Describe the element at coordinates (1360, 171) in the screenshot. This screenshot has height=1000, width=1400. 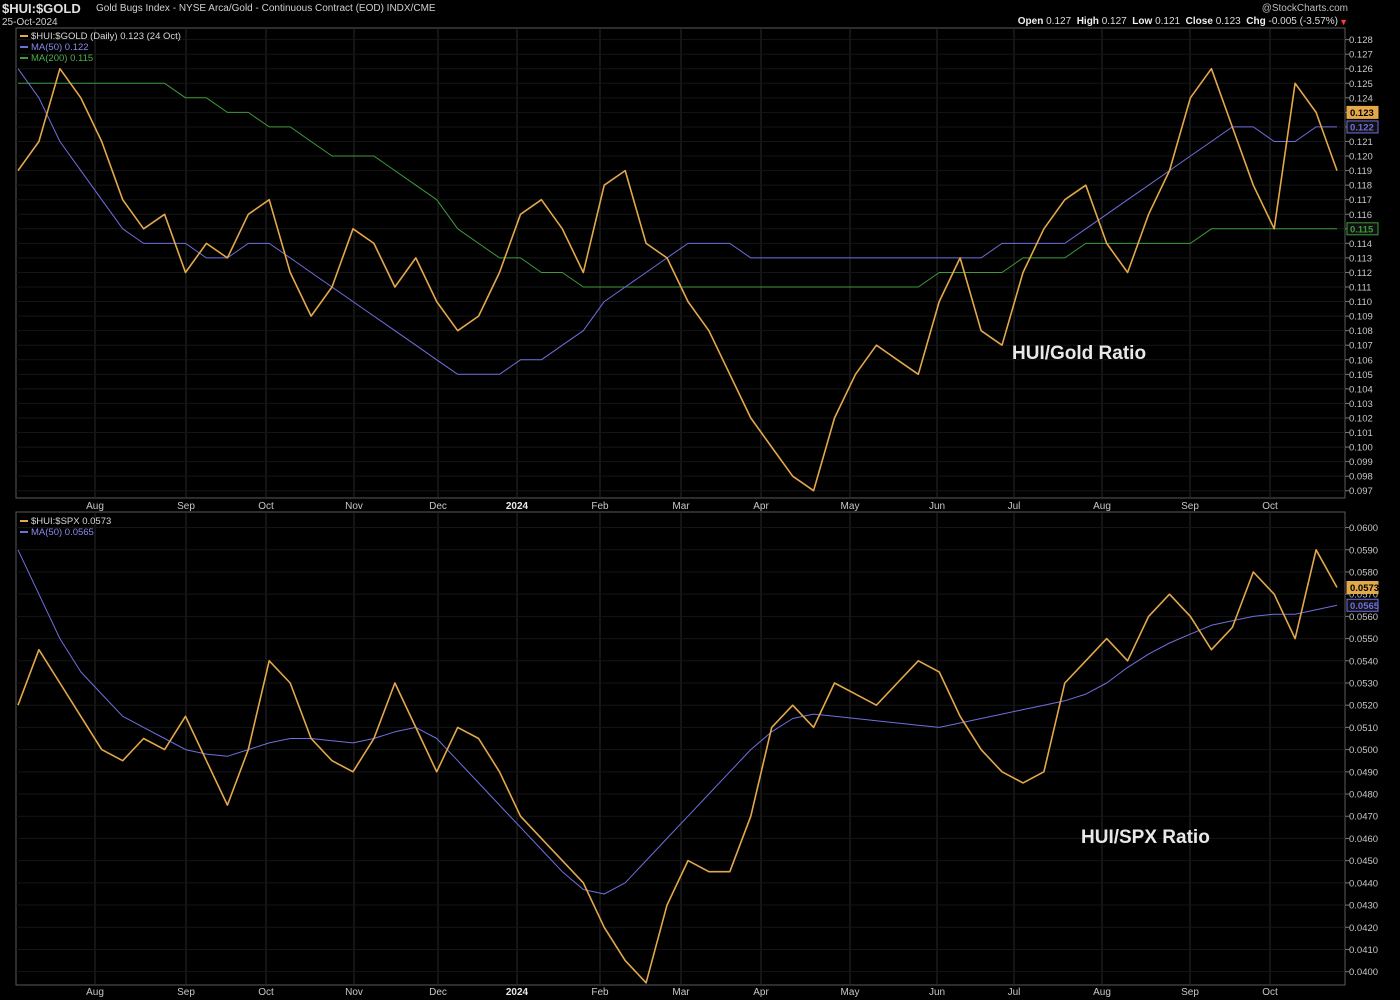
I see `y-tick-label: 0.119` at that location.